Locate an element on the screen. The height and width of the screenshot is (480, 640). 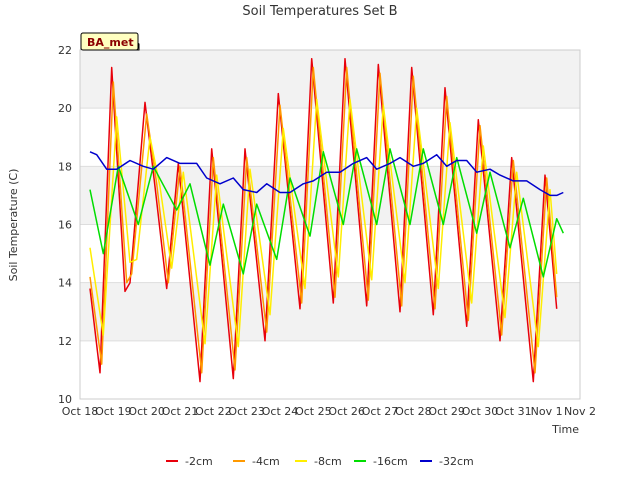
badge-box is located at coordinates (109, 41).